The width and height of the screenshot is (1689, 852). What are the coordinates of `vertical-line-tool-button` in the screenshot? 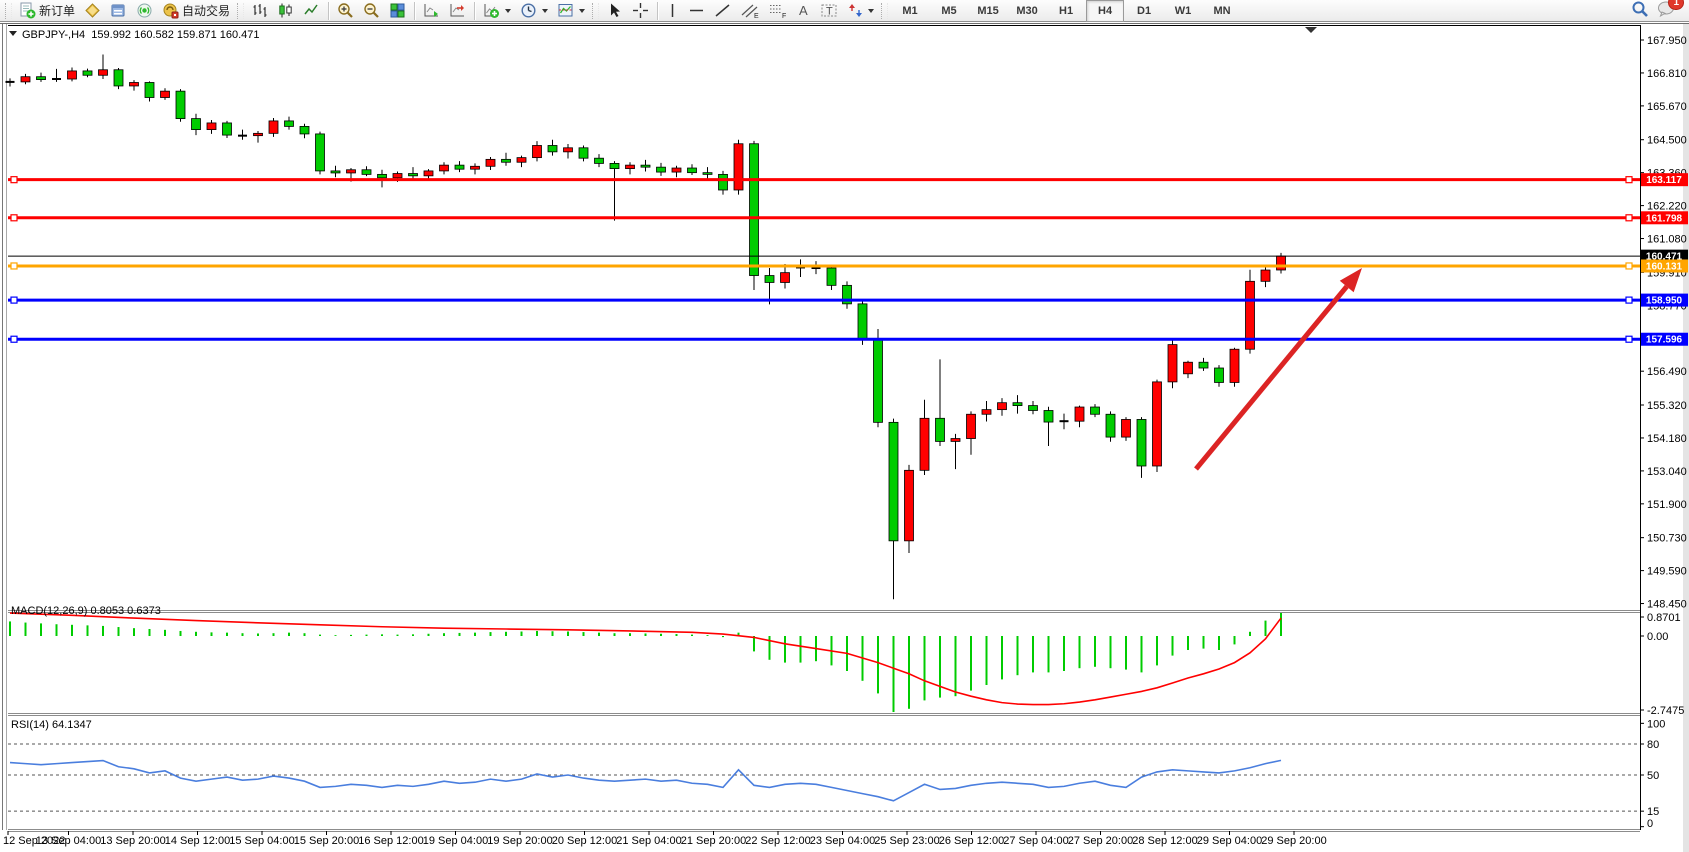 It's located at (672, 11).